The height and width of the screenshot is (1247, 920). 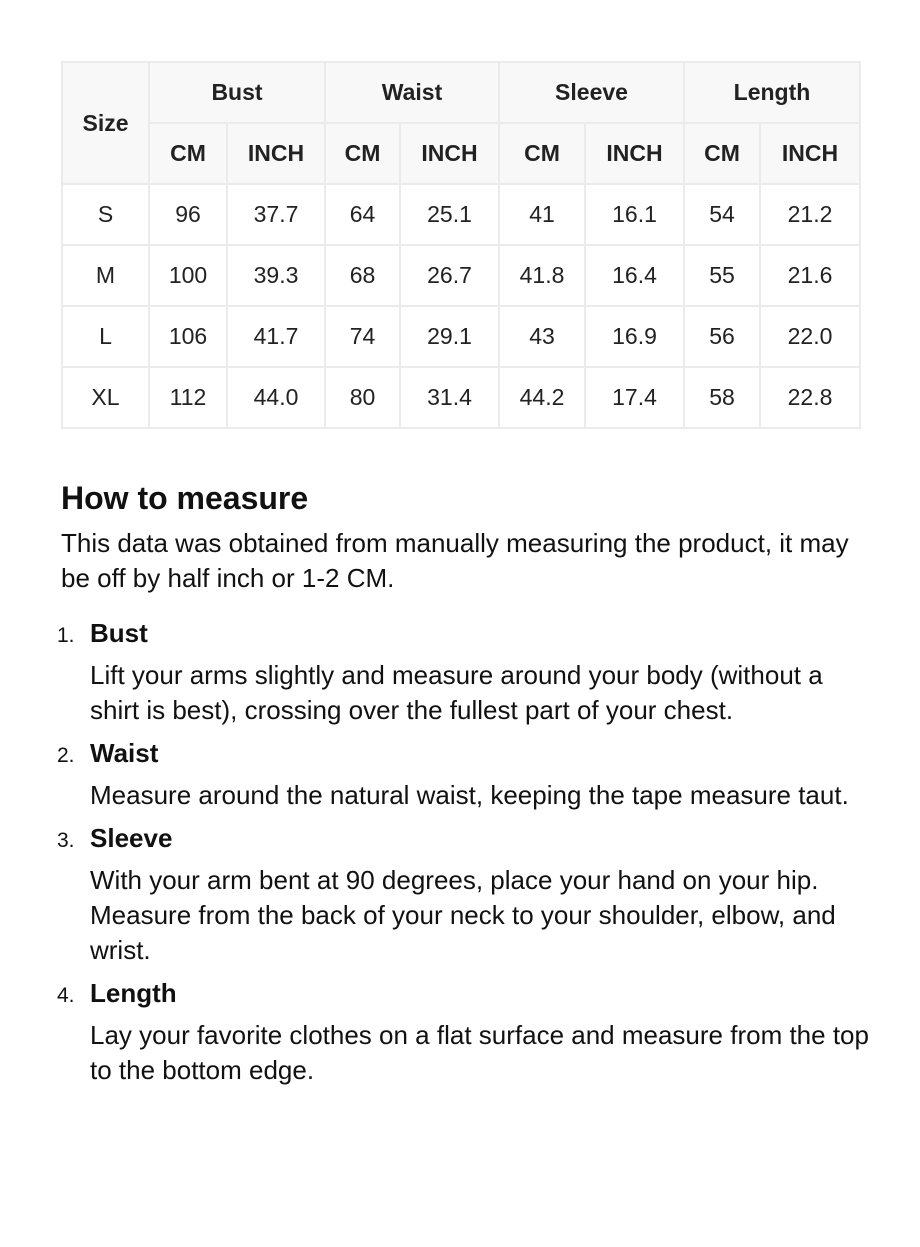 What do you see at coordinates (66, 635) in the screenshot?
I see `item-number: 1.` at bounding box center [66, 635].